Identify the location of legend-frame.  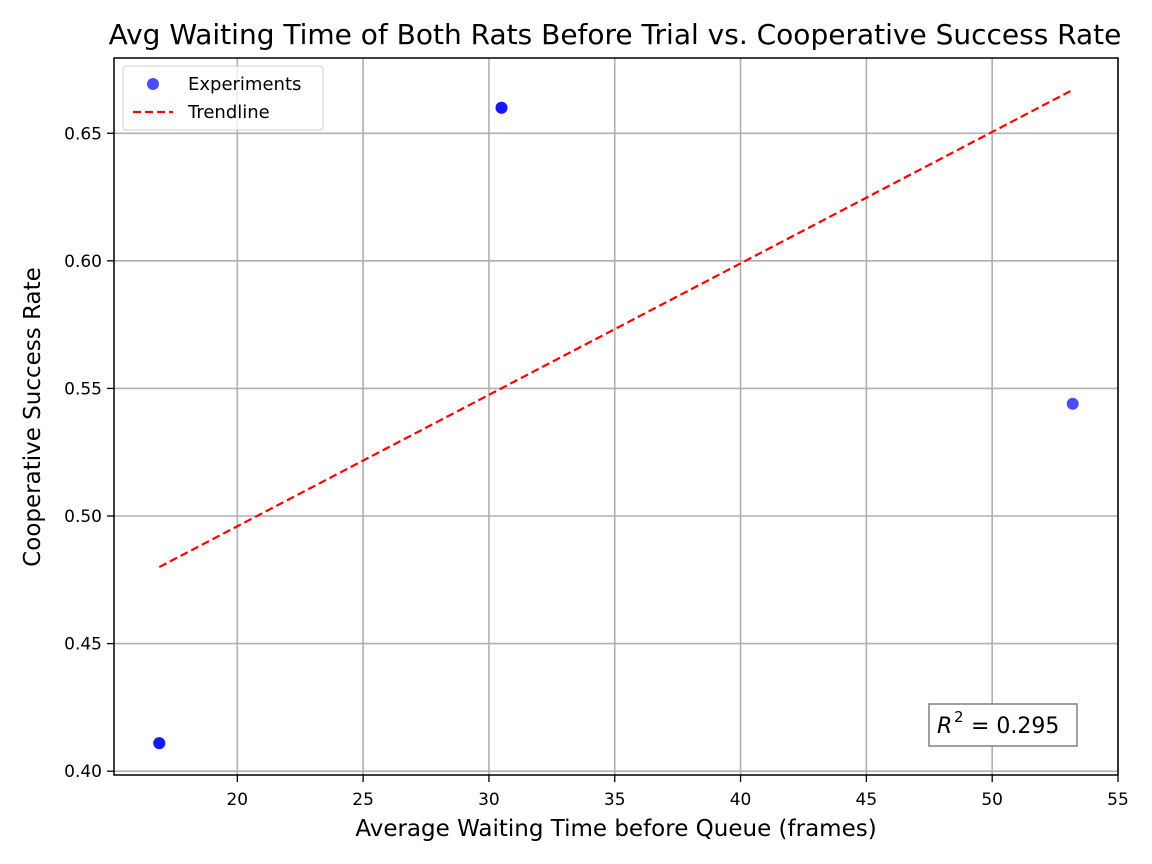
(223, 98).